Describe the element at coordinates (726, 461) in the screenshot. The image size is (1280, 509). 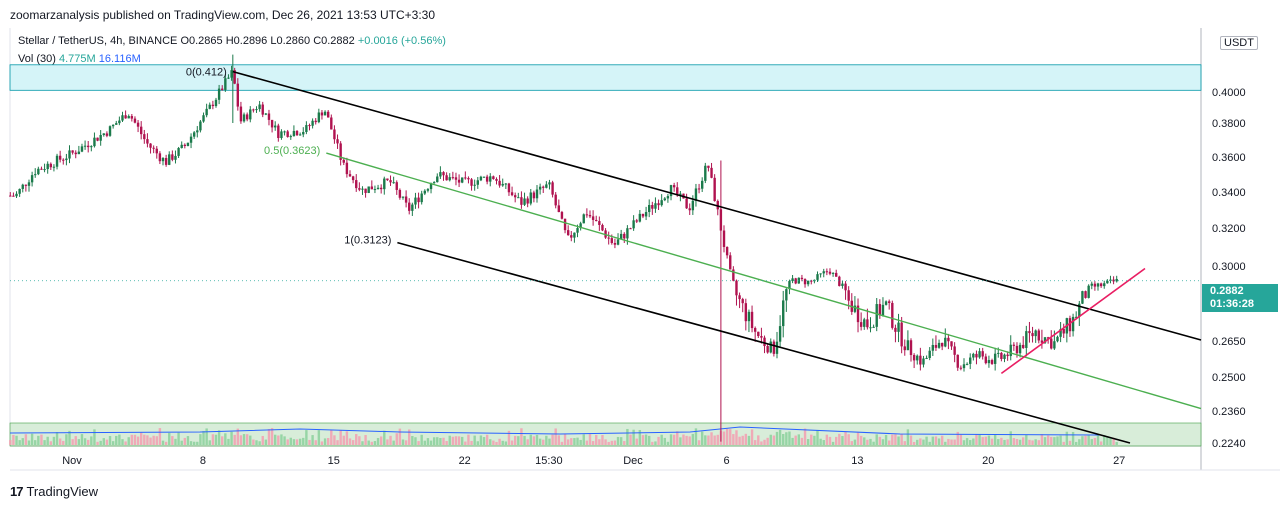
I see `time-tick-label: 6` at that location.